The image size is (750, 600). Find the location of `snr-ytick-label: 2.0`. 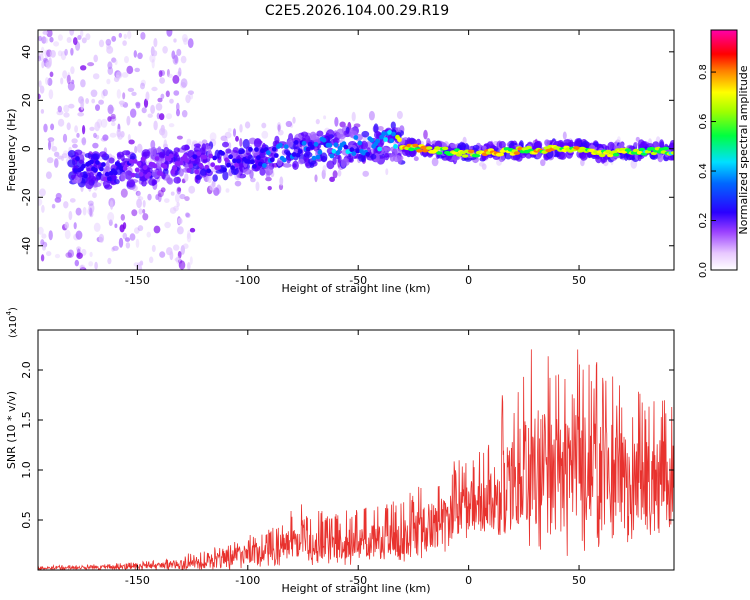

snr-ytick-label: 2.0 is located at coordinates (26, 370).